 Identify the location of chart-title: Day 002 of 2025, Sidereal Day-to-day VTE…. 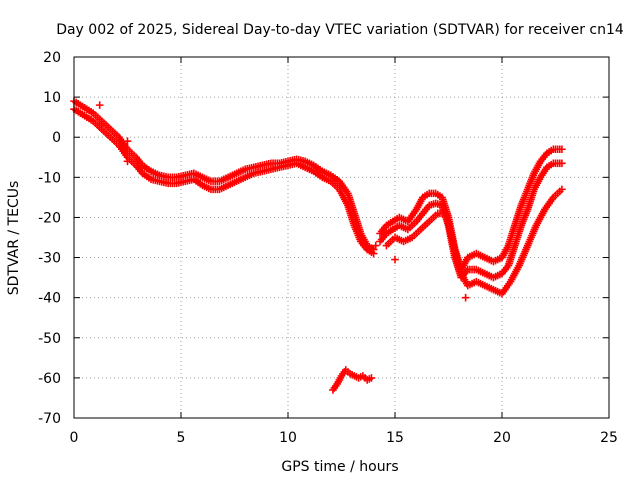
(340, 30).